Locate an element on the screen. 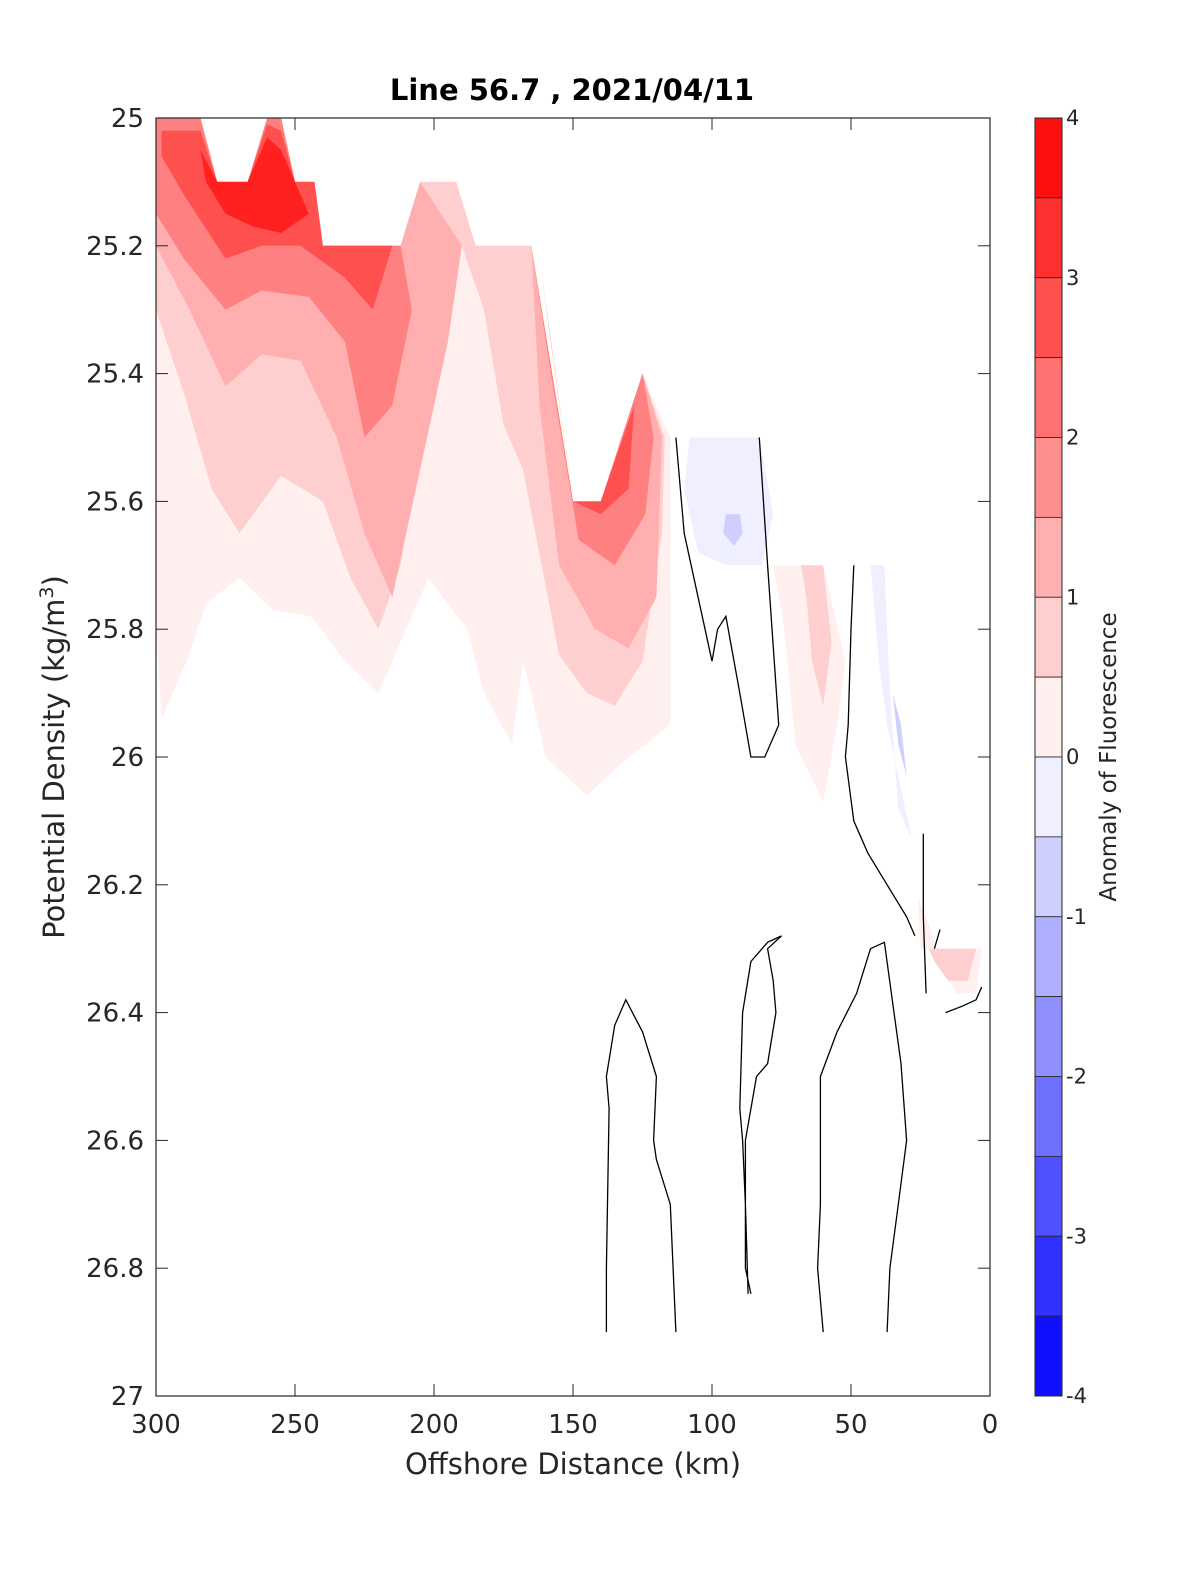 This screenshot has width=1200, height=1575. colorbar-tick-label: 2 is located at coordinates (1072, 438).